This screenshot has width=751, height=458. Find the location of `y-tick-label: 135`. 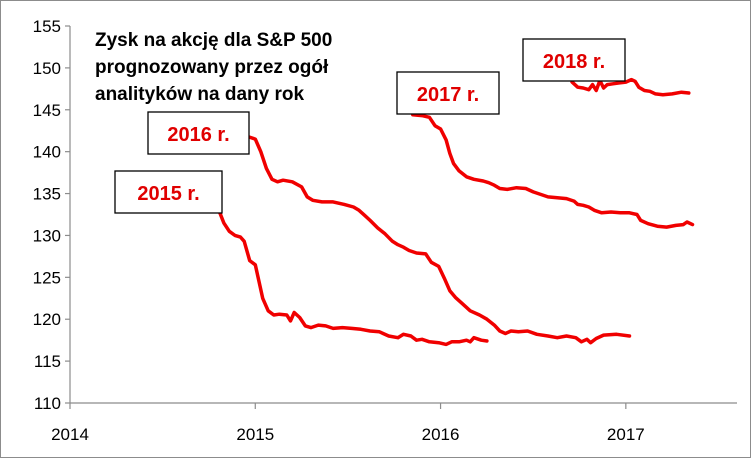

y-tick-label: 135 is located at coordinates (47, 194).